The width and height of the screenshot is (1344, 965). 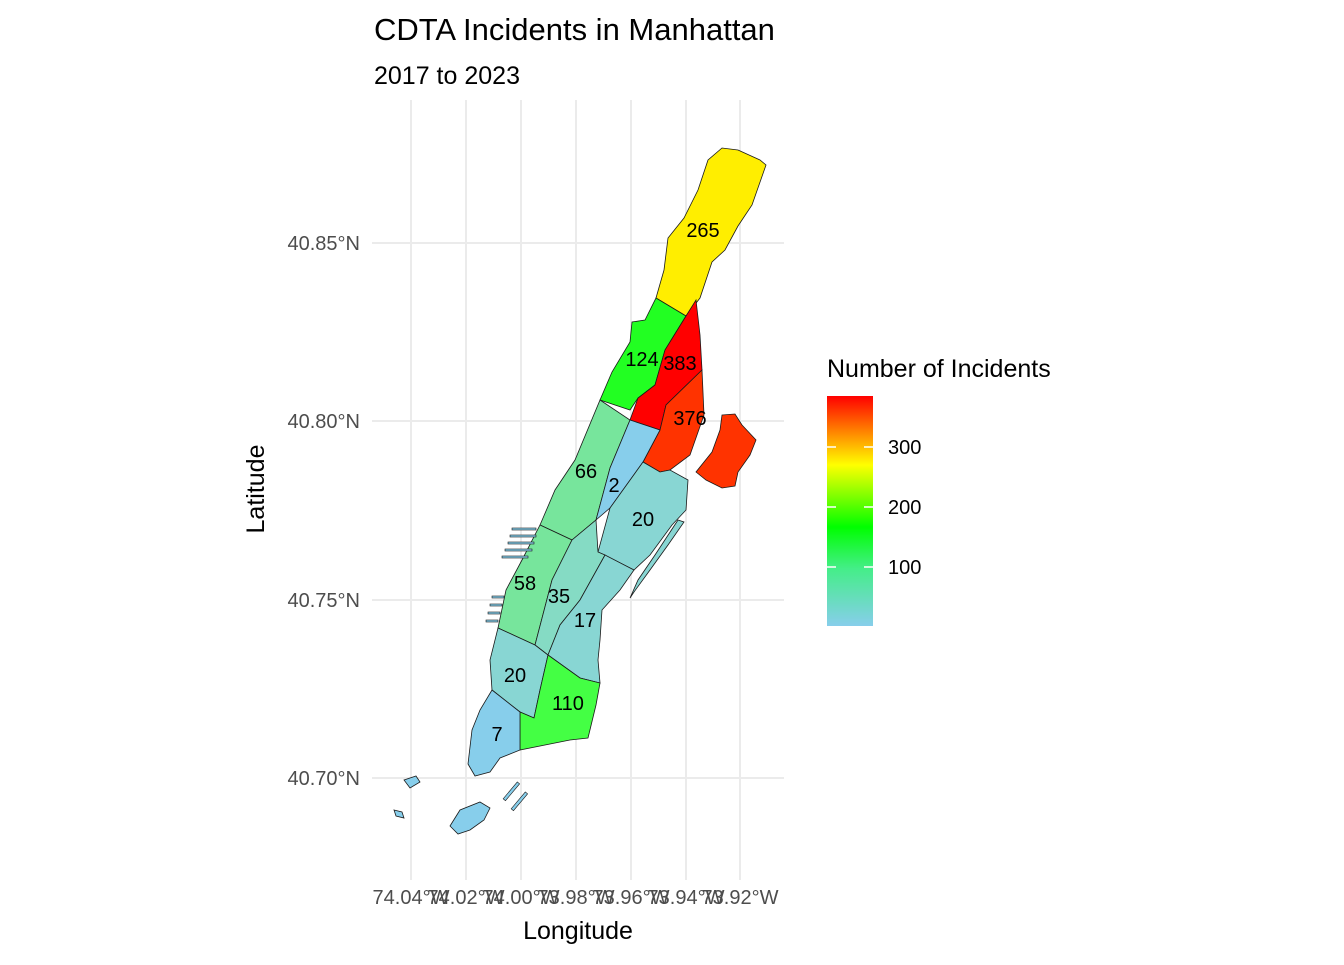 I want to click on chart-title: CDTA Incidents in Manhattan, so click(x=574, y=29).